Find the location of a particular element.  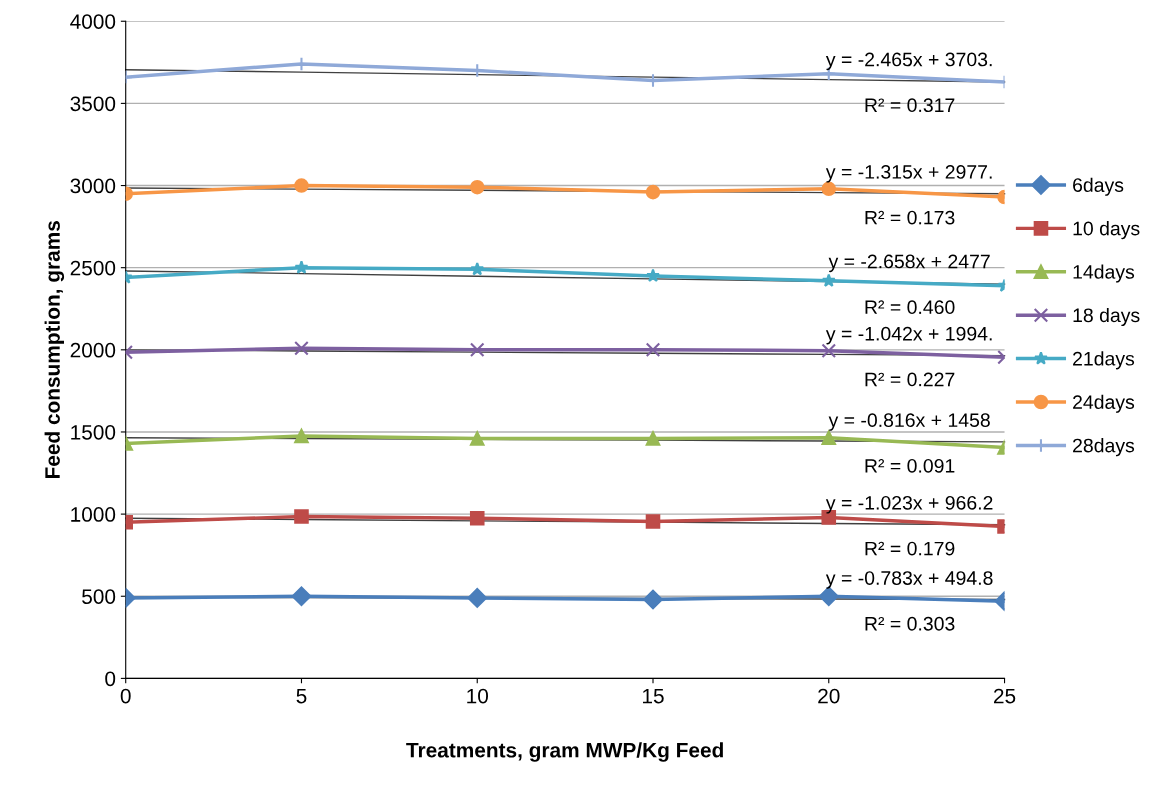

annotation: y = -2.658x + 2477 is located at coordinates (909, 263).